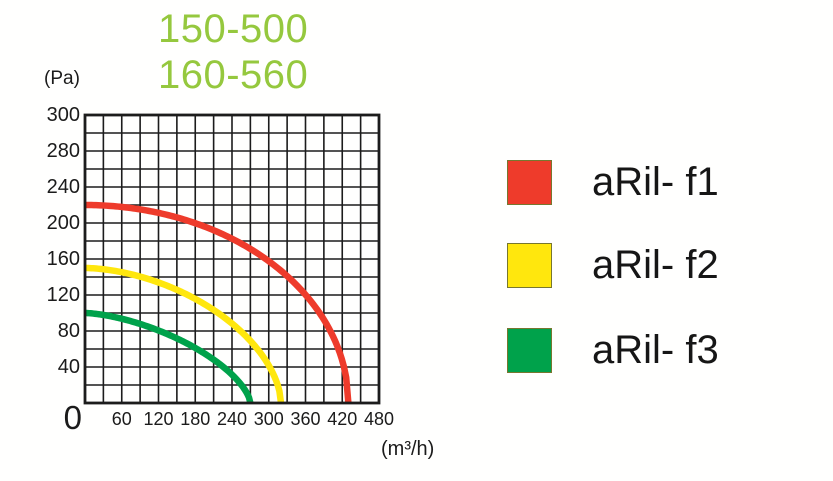  Describe the element at coordinates (379, 419) in the screenshot. I see `x-tick-label: 480` at that location.